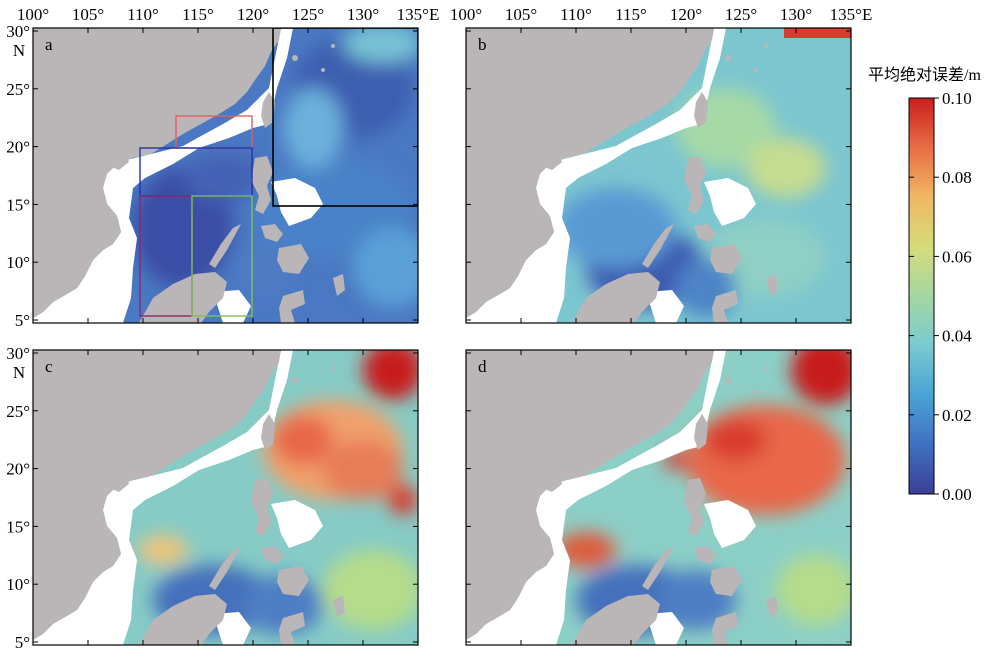  What do you see at coordinates (345, 117) in the screenshot?
I see `region-box-black` at bounding box center [345, 117].